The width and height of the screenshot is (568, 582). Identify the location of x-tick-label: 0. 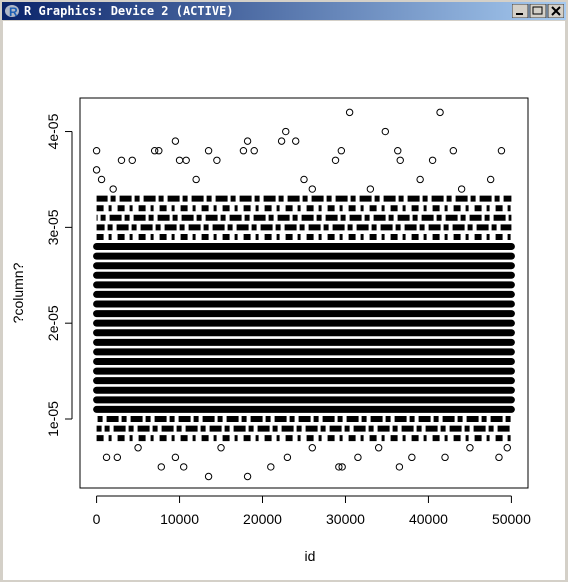
(97, 519).